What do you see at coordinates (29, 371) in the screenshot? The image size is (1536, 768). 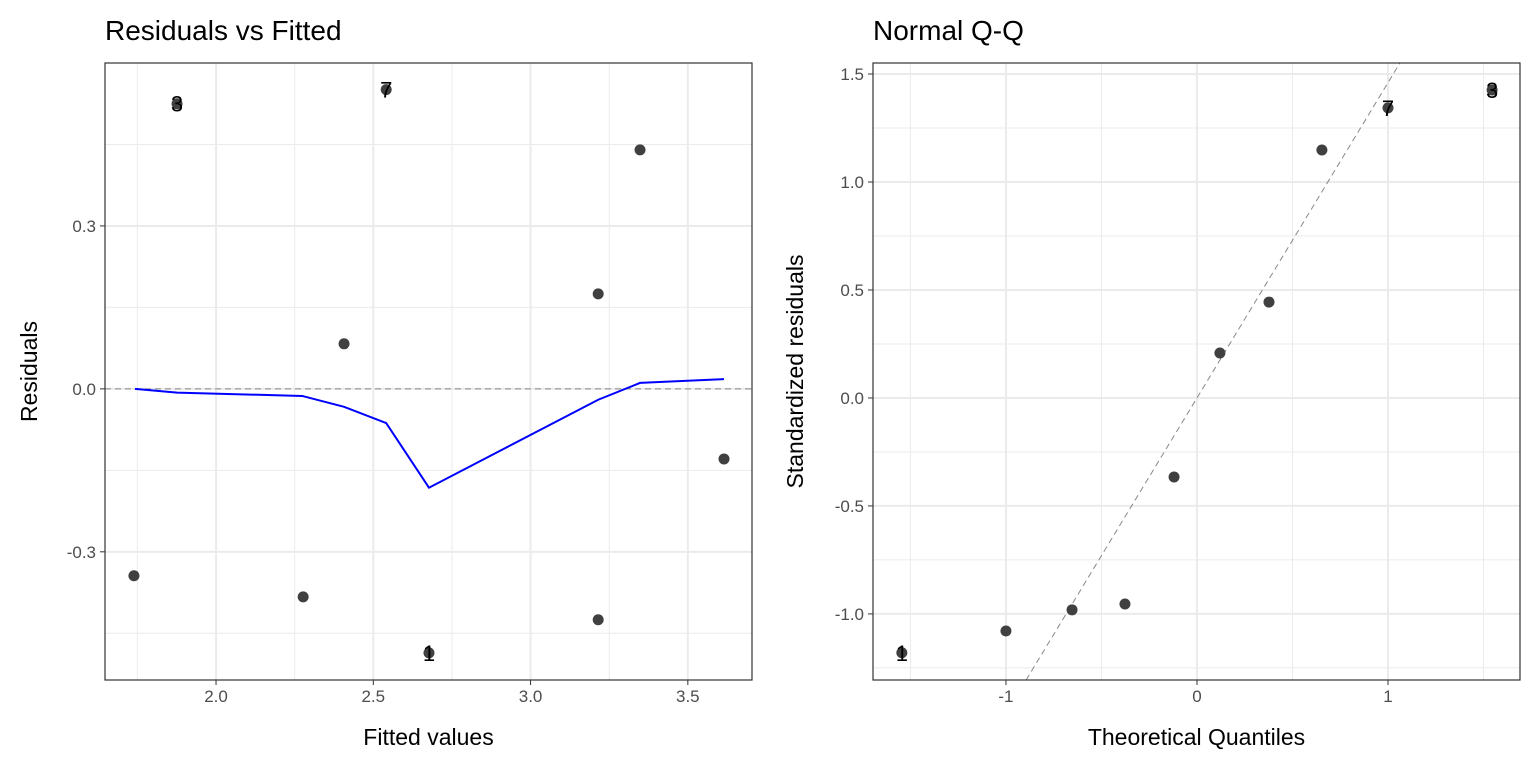 I see `y-axis-label: Residuals` at bounding box center [29, 371].